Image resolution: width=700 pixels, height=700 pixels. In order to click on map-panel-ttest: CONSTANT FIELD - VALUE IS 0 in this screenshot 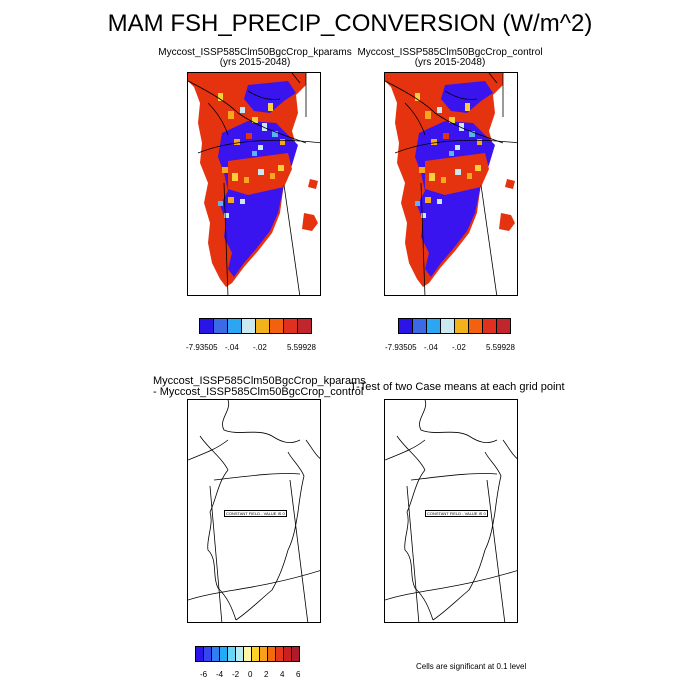, I will do `click(451, 511)`.